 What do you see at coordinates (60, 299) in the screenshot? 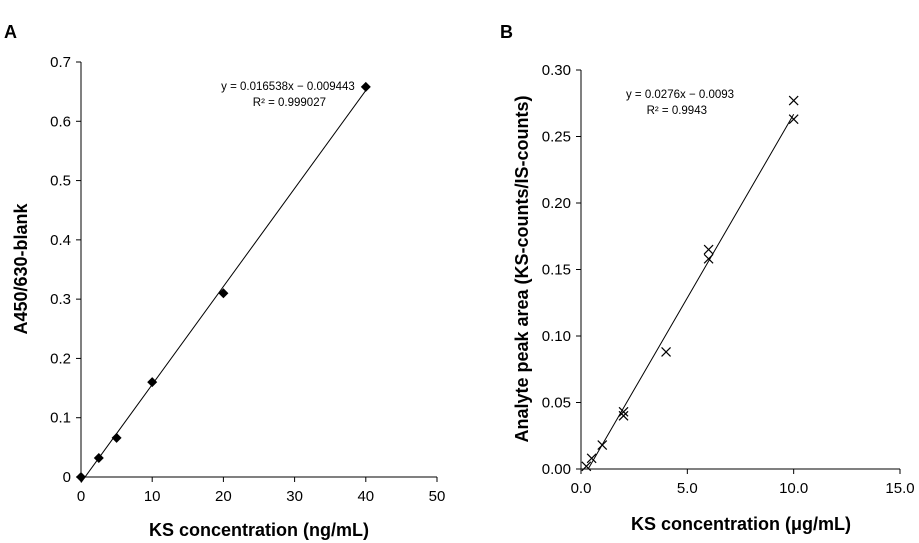
I see `panel-a-y-tick-label: 0.3` at bounding box center [60, 299].